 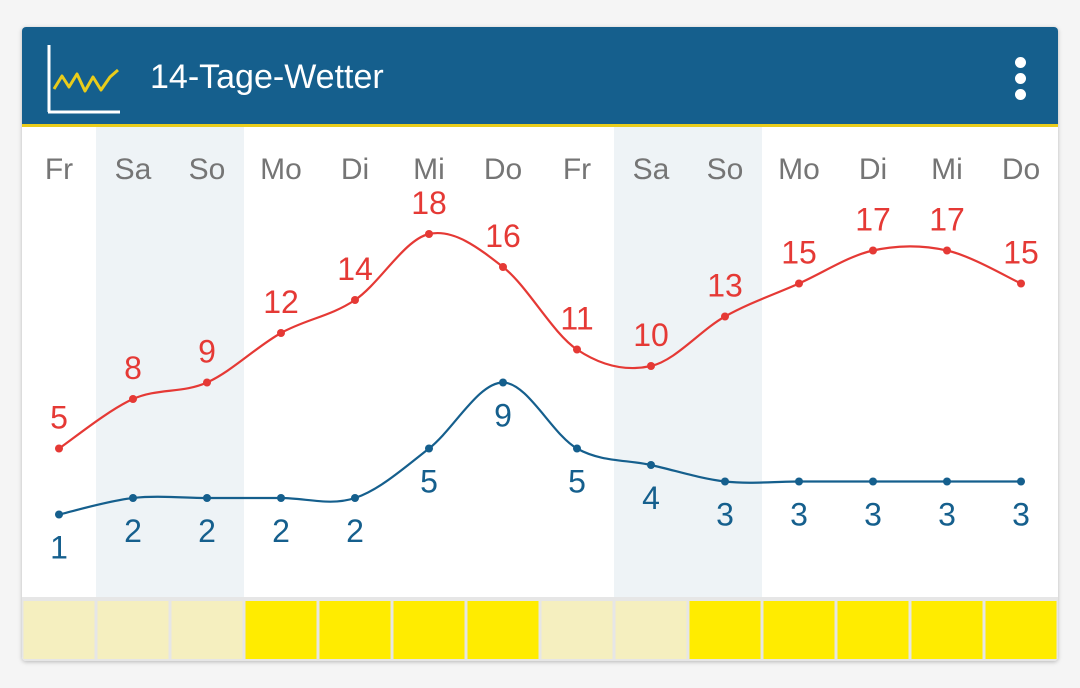 I want to click on card-header: 14-Tage-Wetter, so click(x=540, y=77).